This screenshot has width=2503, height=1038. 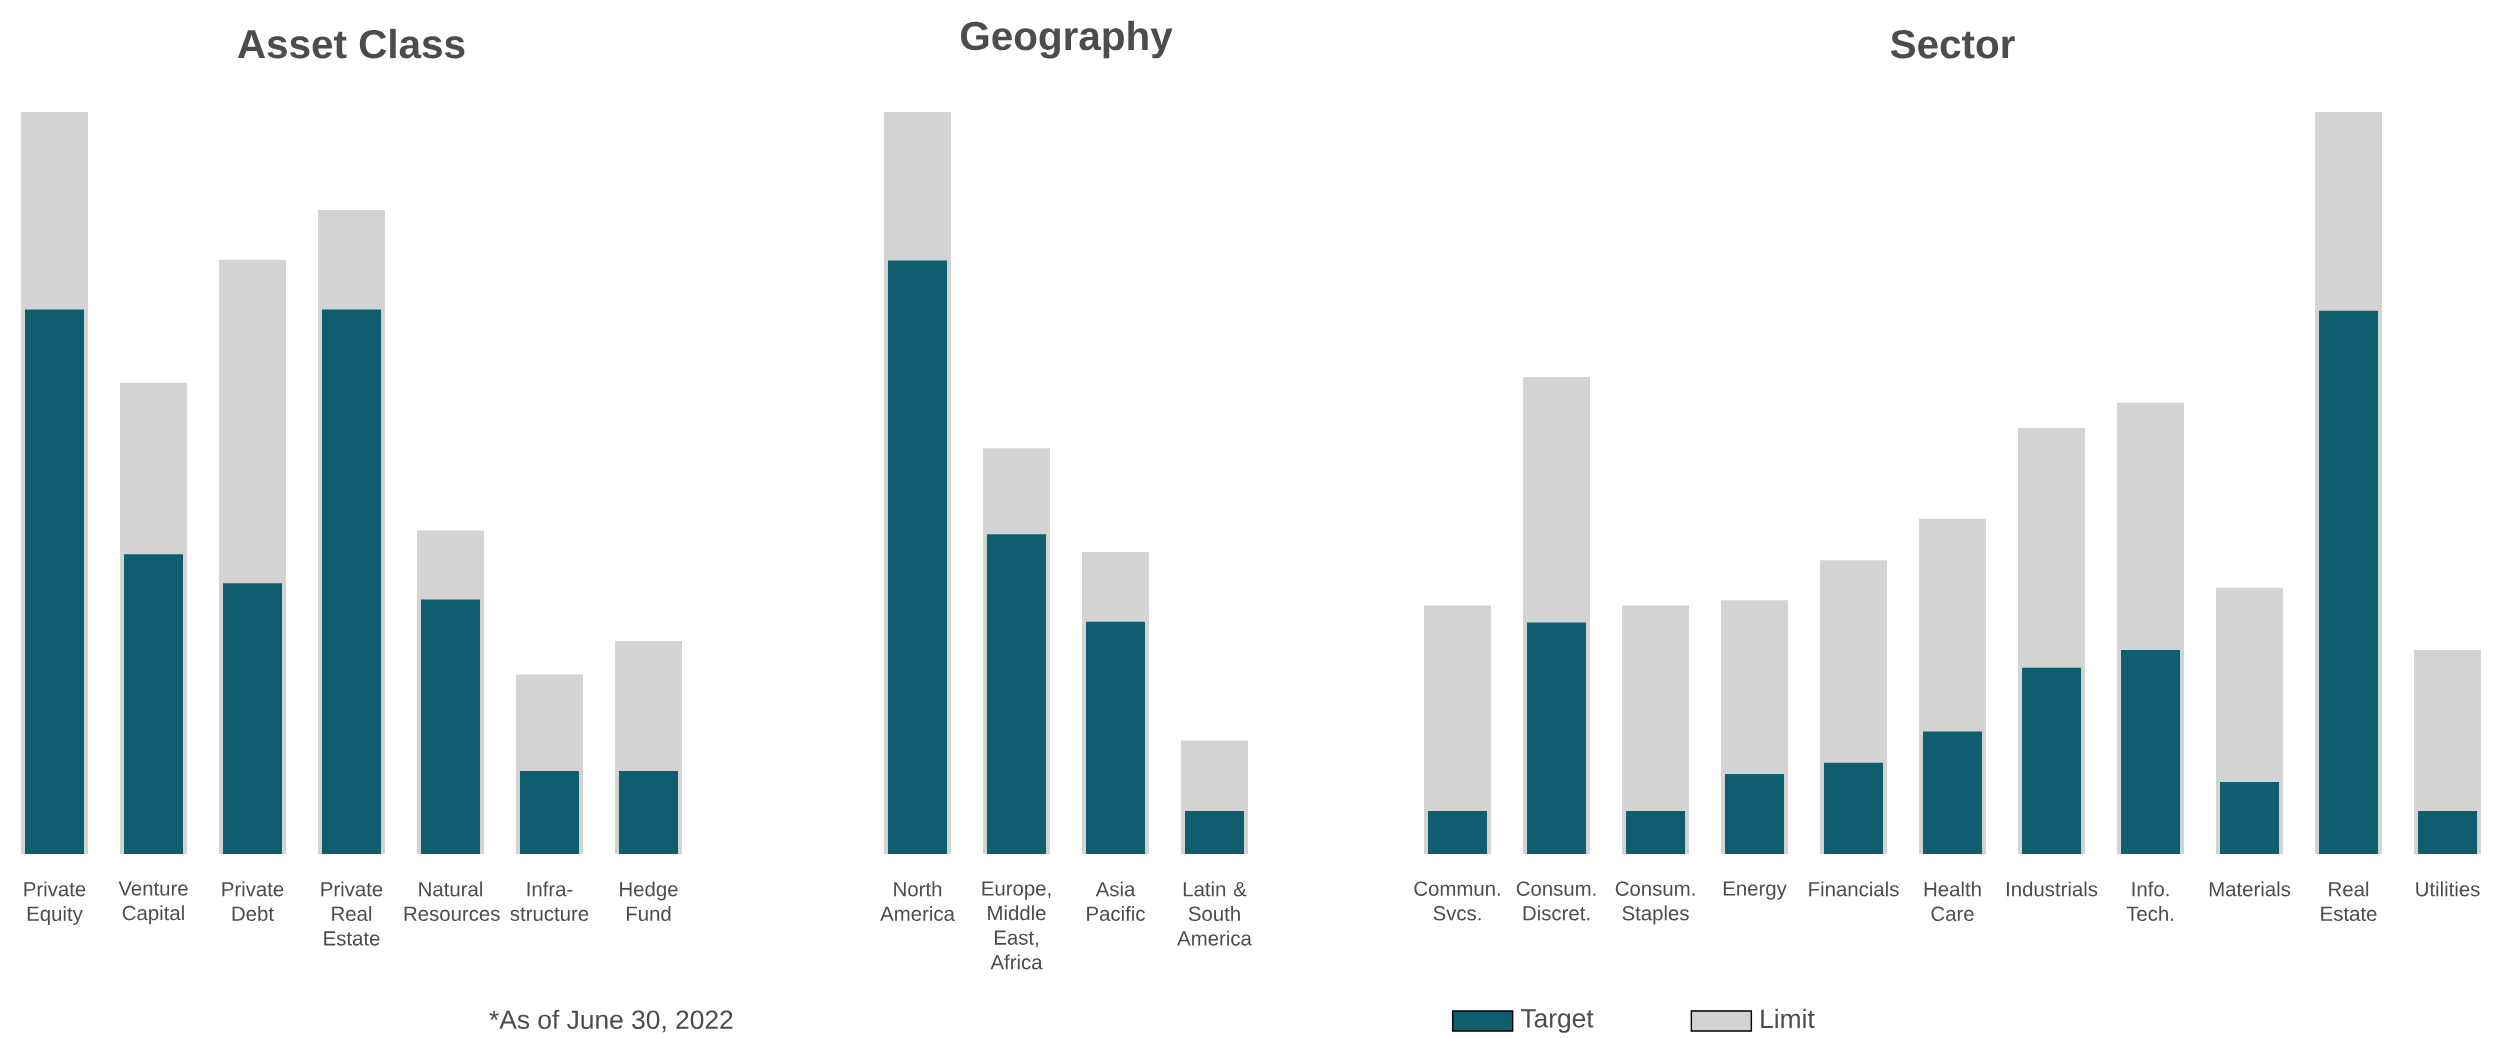 I want to click on x-tick-label: Commun. Svcs., so click(x=1457, y=901).